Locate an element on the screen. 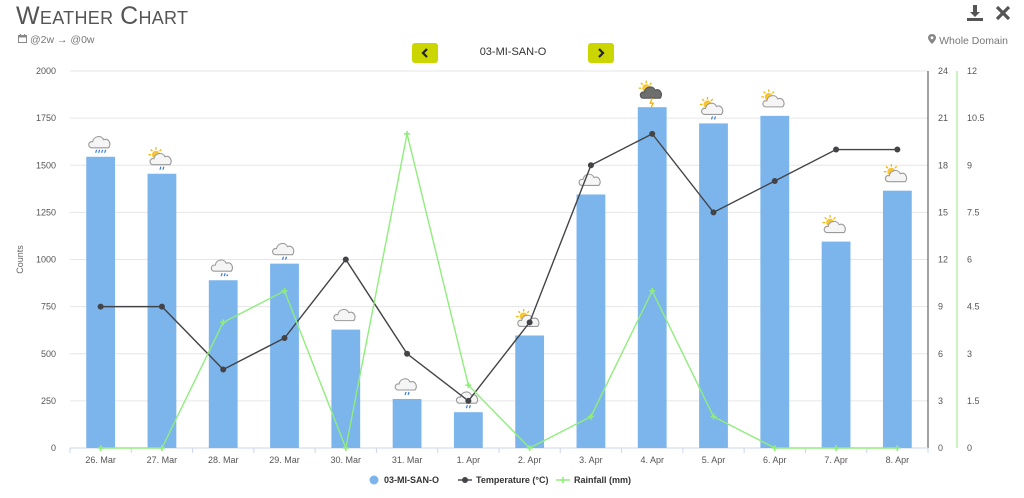 The image size is (1024, 498). x-tick-label: 26. Mar is located at coordinates (100, 460).